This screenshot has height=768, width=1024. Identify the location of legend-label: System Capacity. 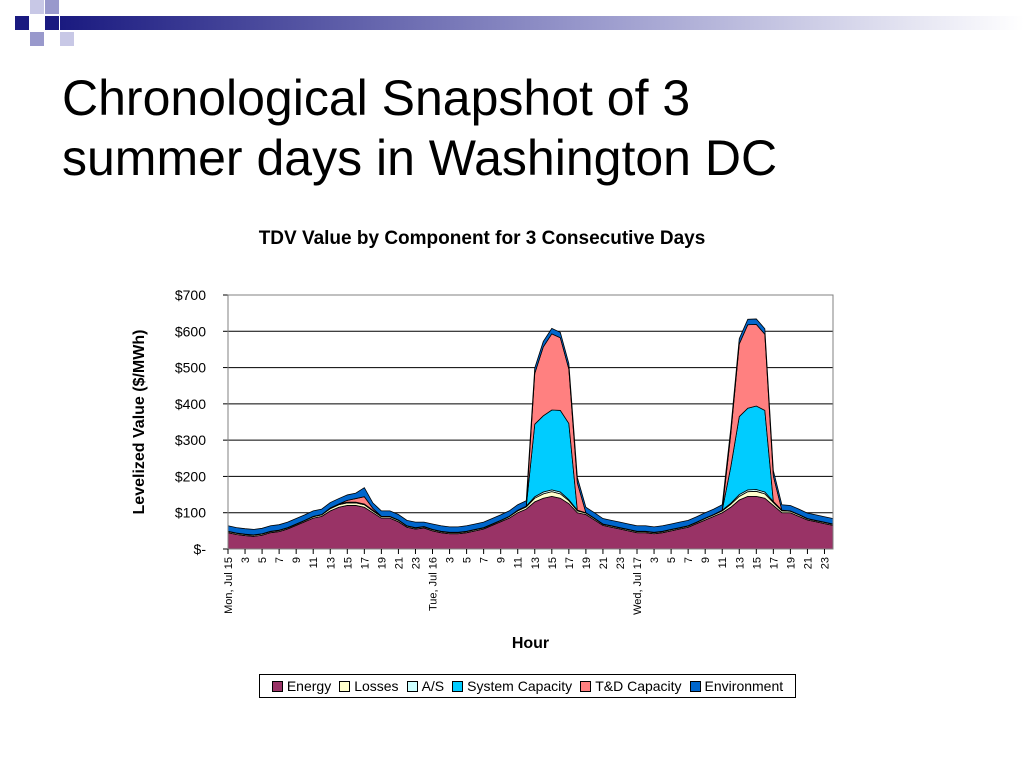
(520, 686).